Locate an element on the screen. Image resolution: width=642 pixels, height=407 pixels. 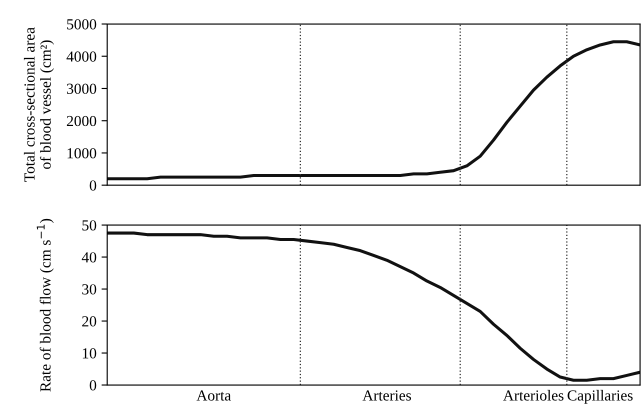
x-tick-label: Aorta is located at coordinates (213, 395).